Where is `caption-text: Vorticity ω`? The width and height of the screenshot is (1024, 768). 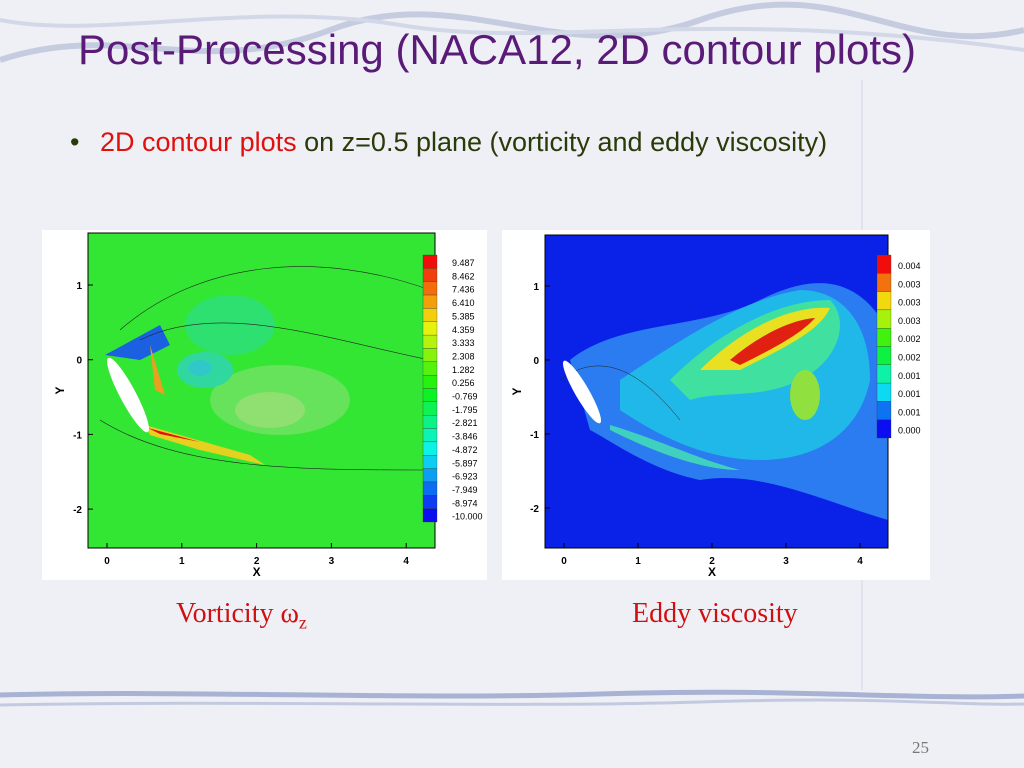
caption-text: Vorticity ω is located at coordinates (237, 613).